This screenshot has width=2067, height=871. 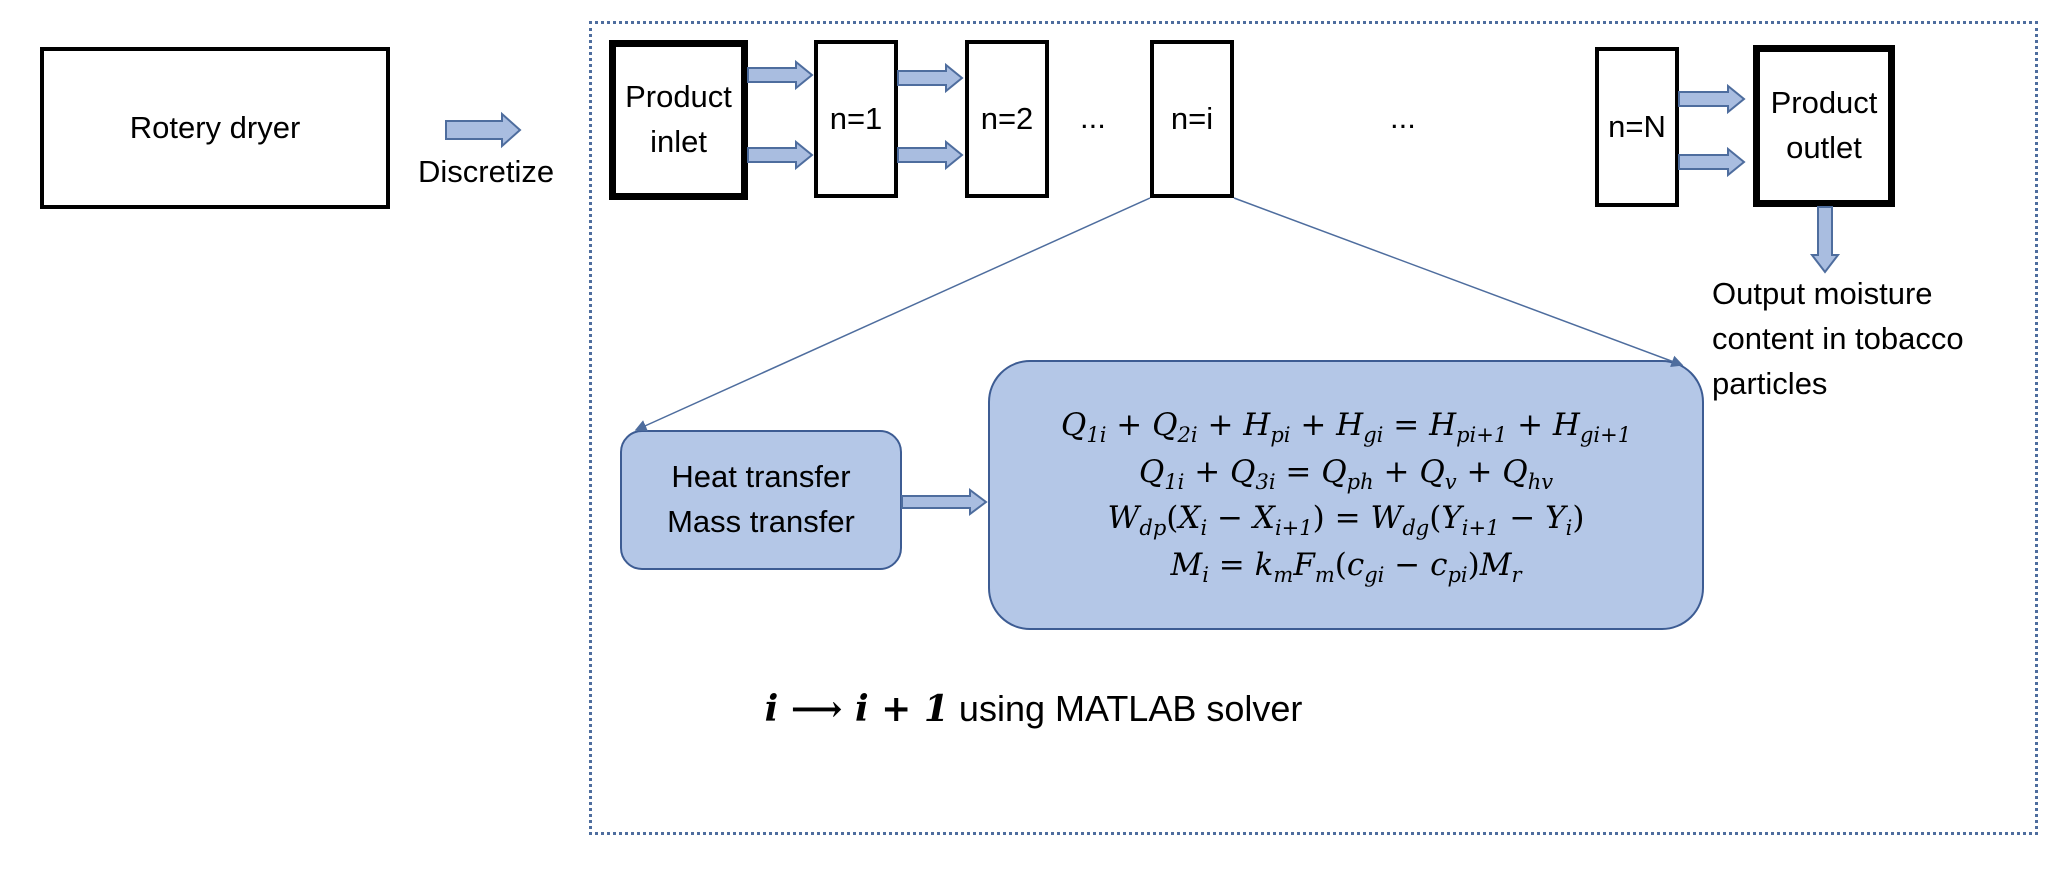 What do you see at coordinates (1458, 282) in the screenshot?
I see `zoom-line-right` at bounding box center [1458, 282].